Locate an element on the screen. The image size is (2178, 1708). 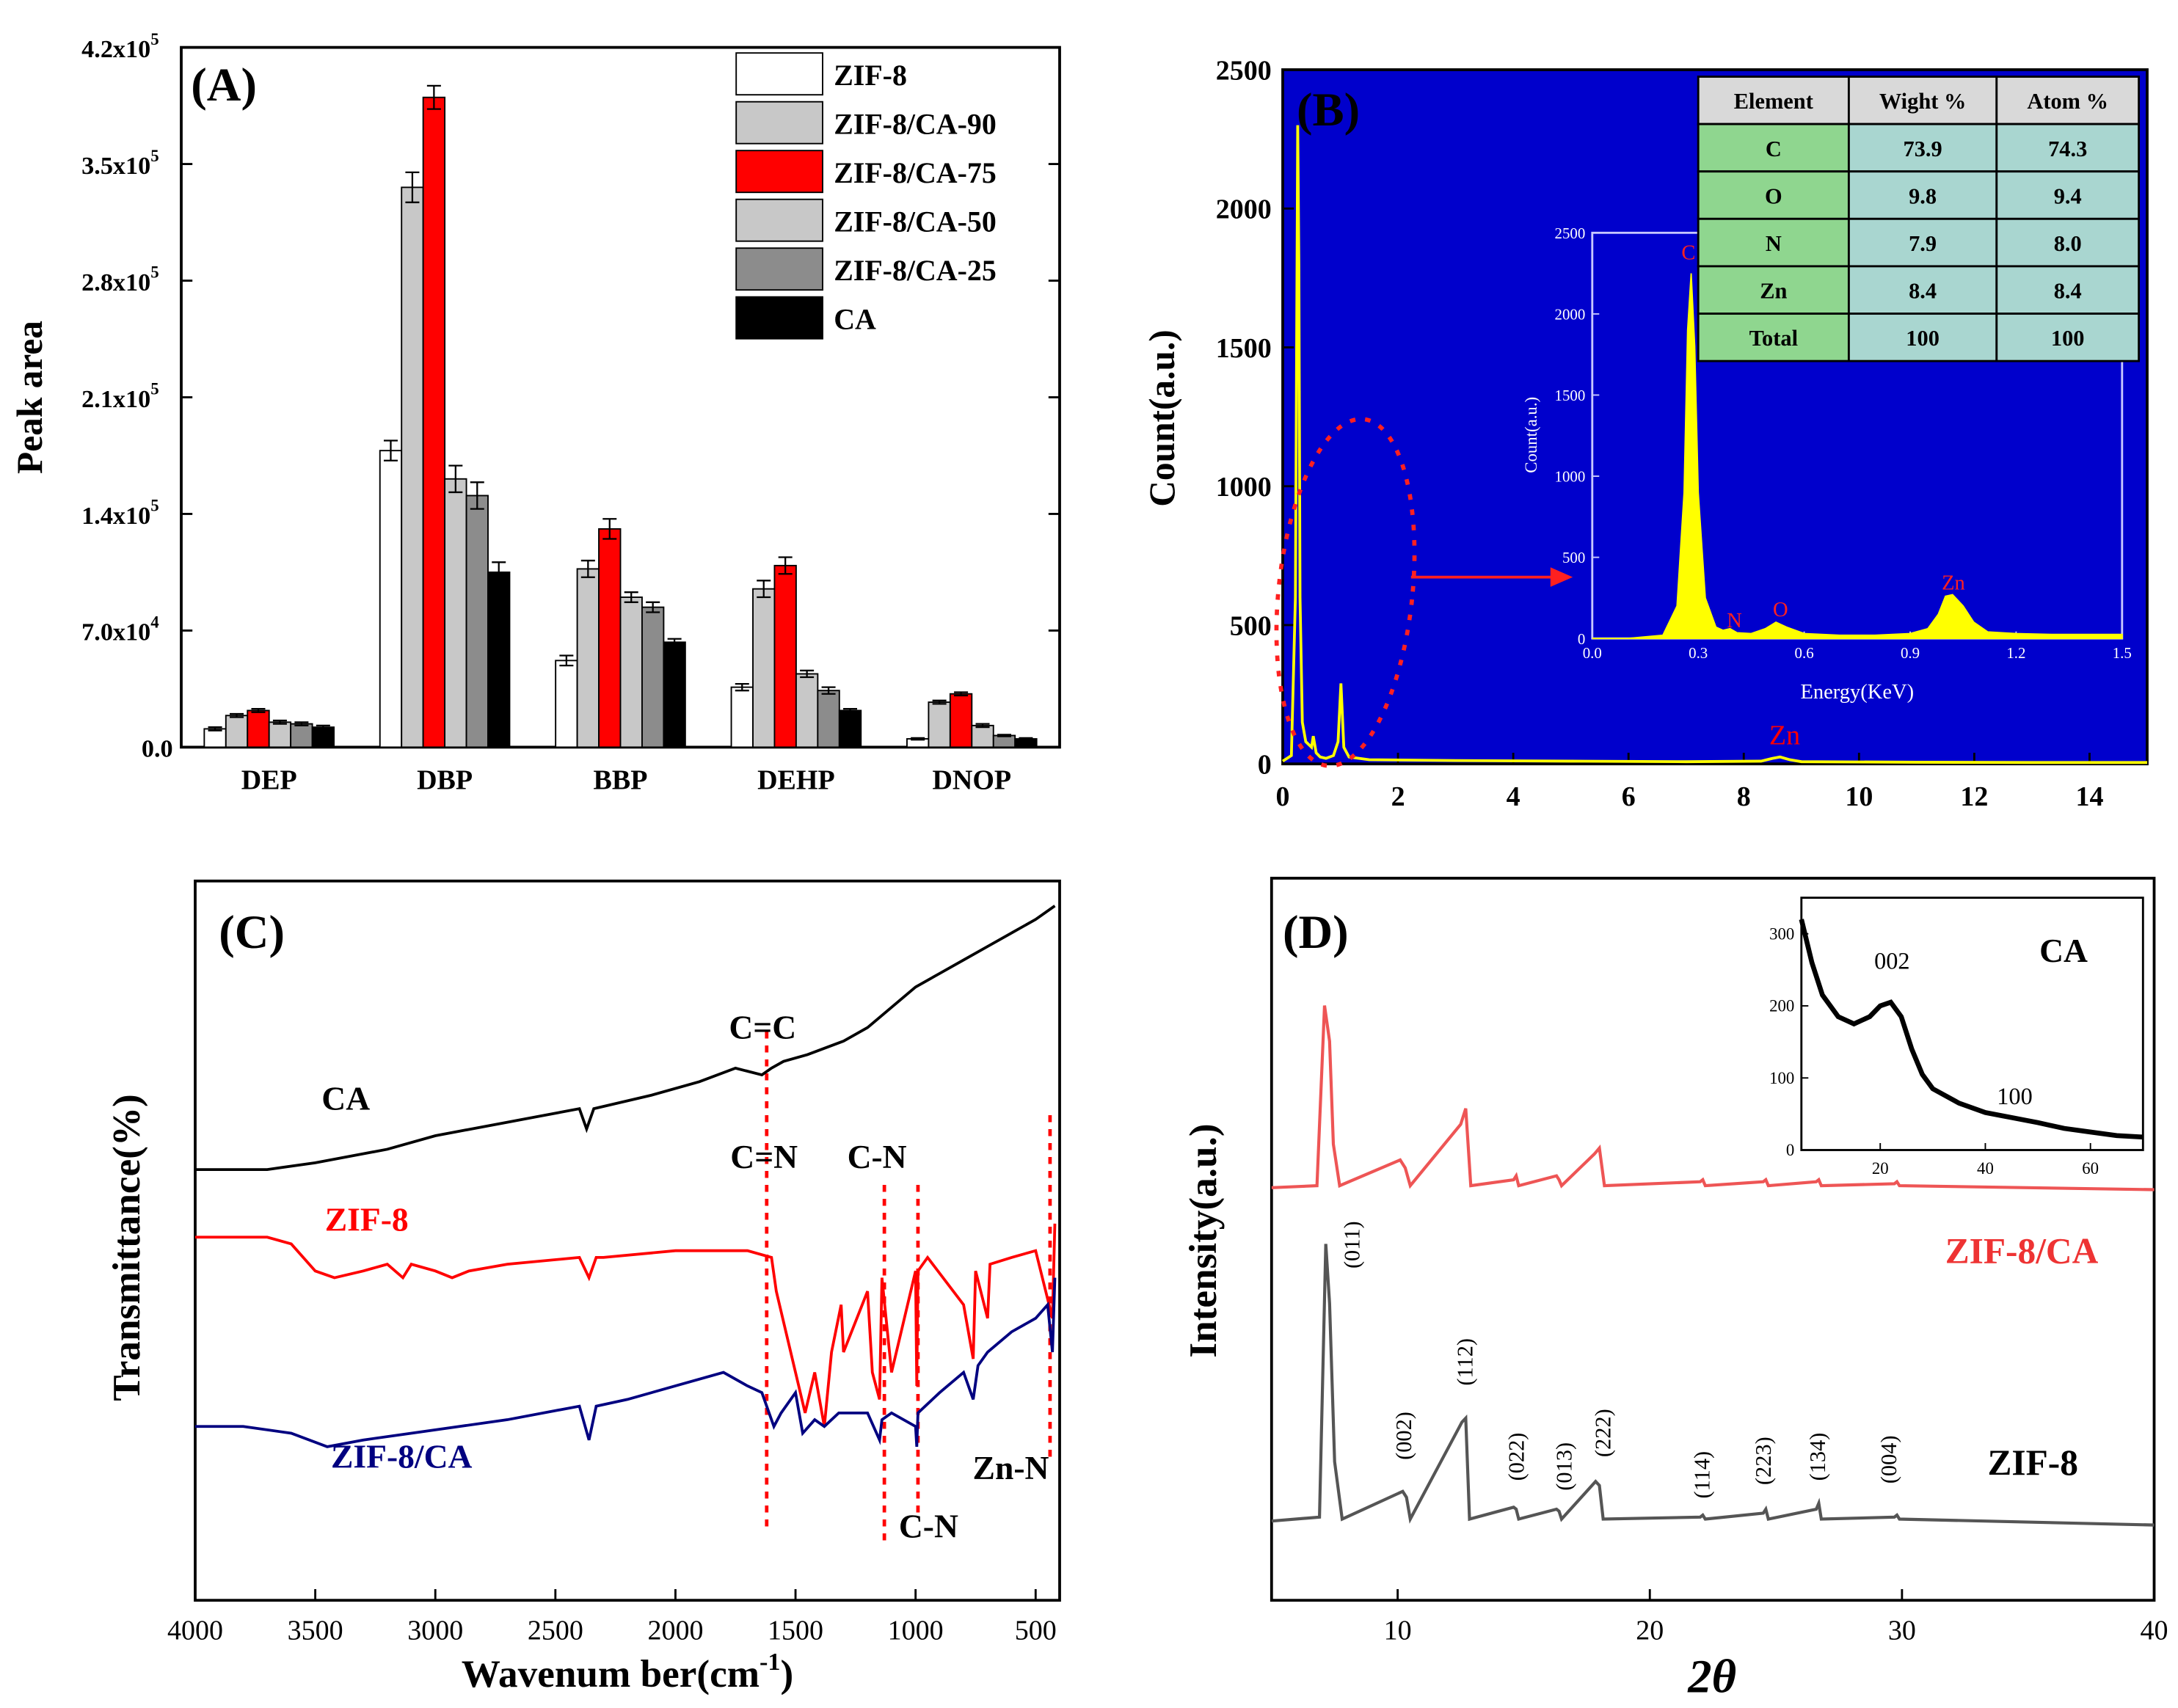
inset-x-tick-label: 1.5 is located at coordinates (2122, 653).